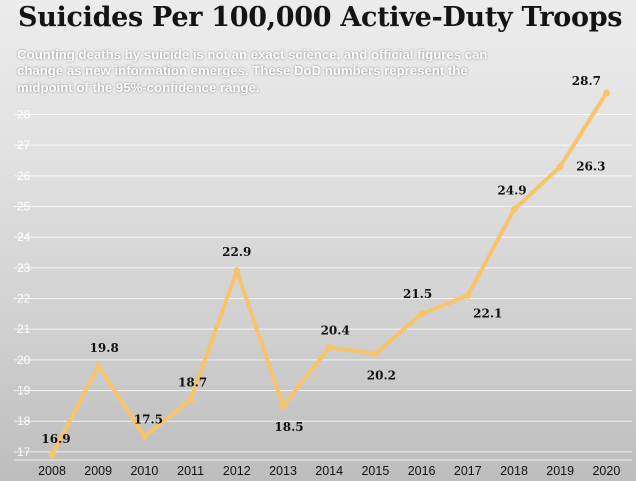 This screenshot has height=481, width=636. Describe the element at coordinates (24, 145) in the screenshot. I see `y-tick-label: 27` at that location.